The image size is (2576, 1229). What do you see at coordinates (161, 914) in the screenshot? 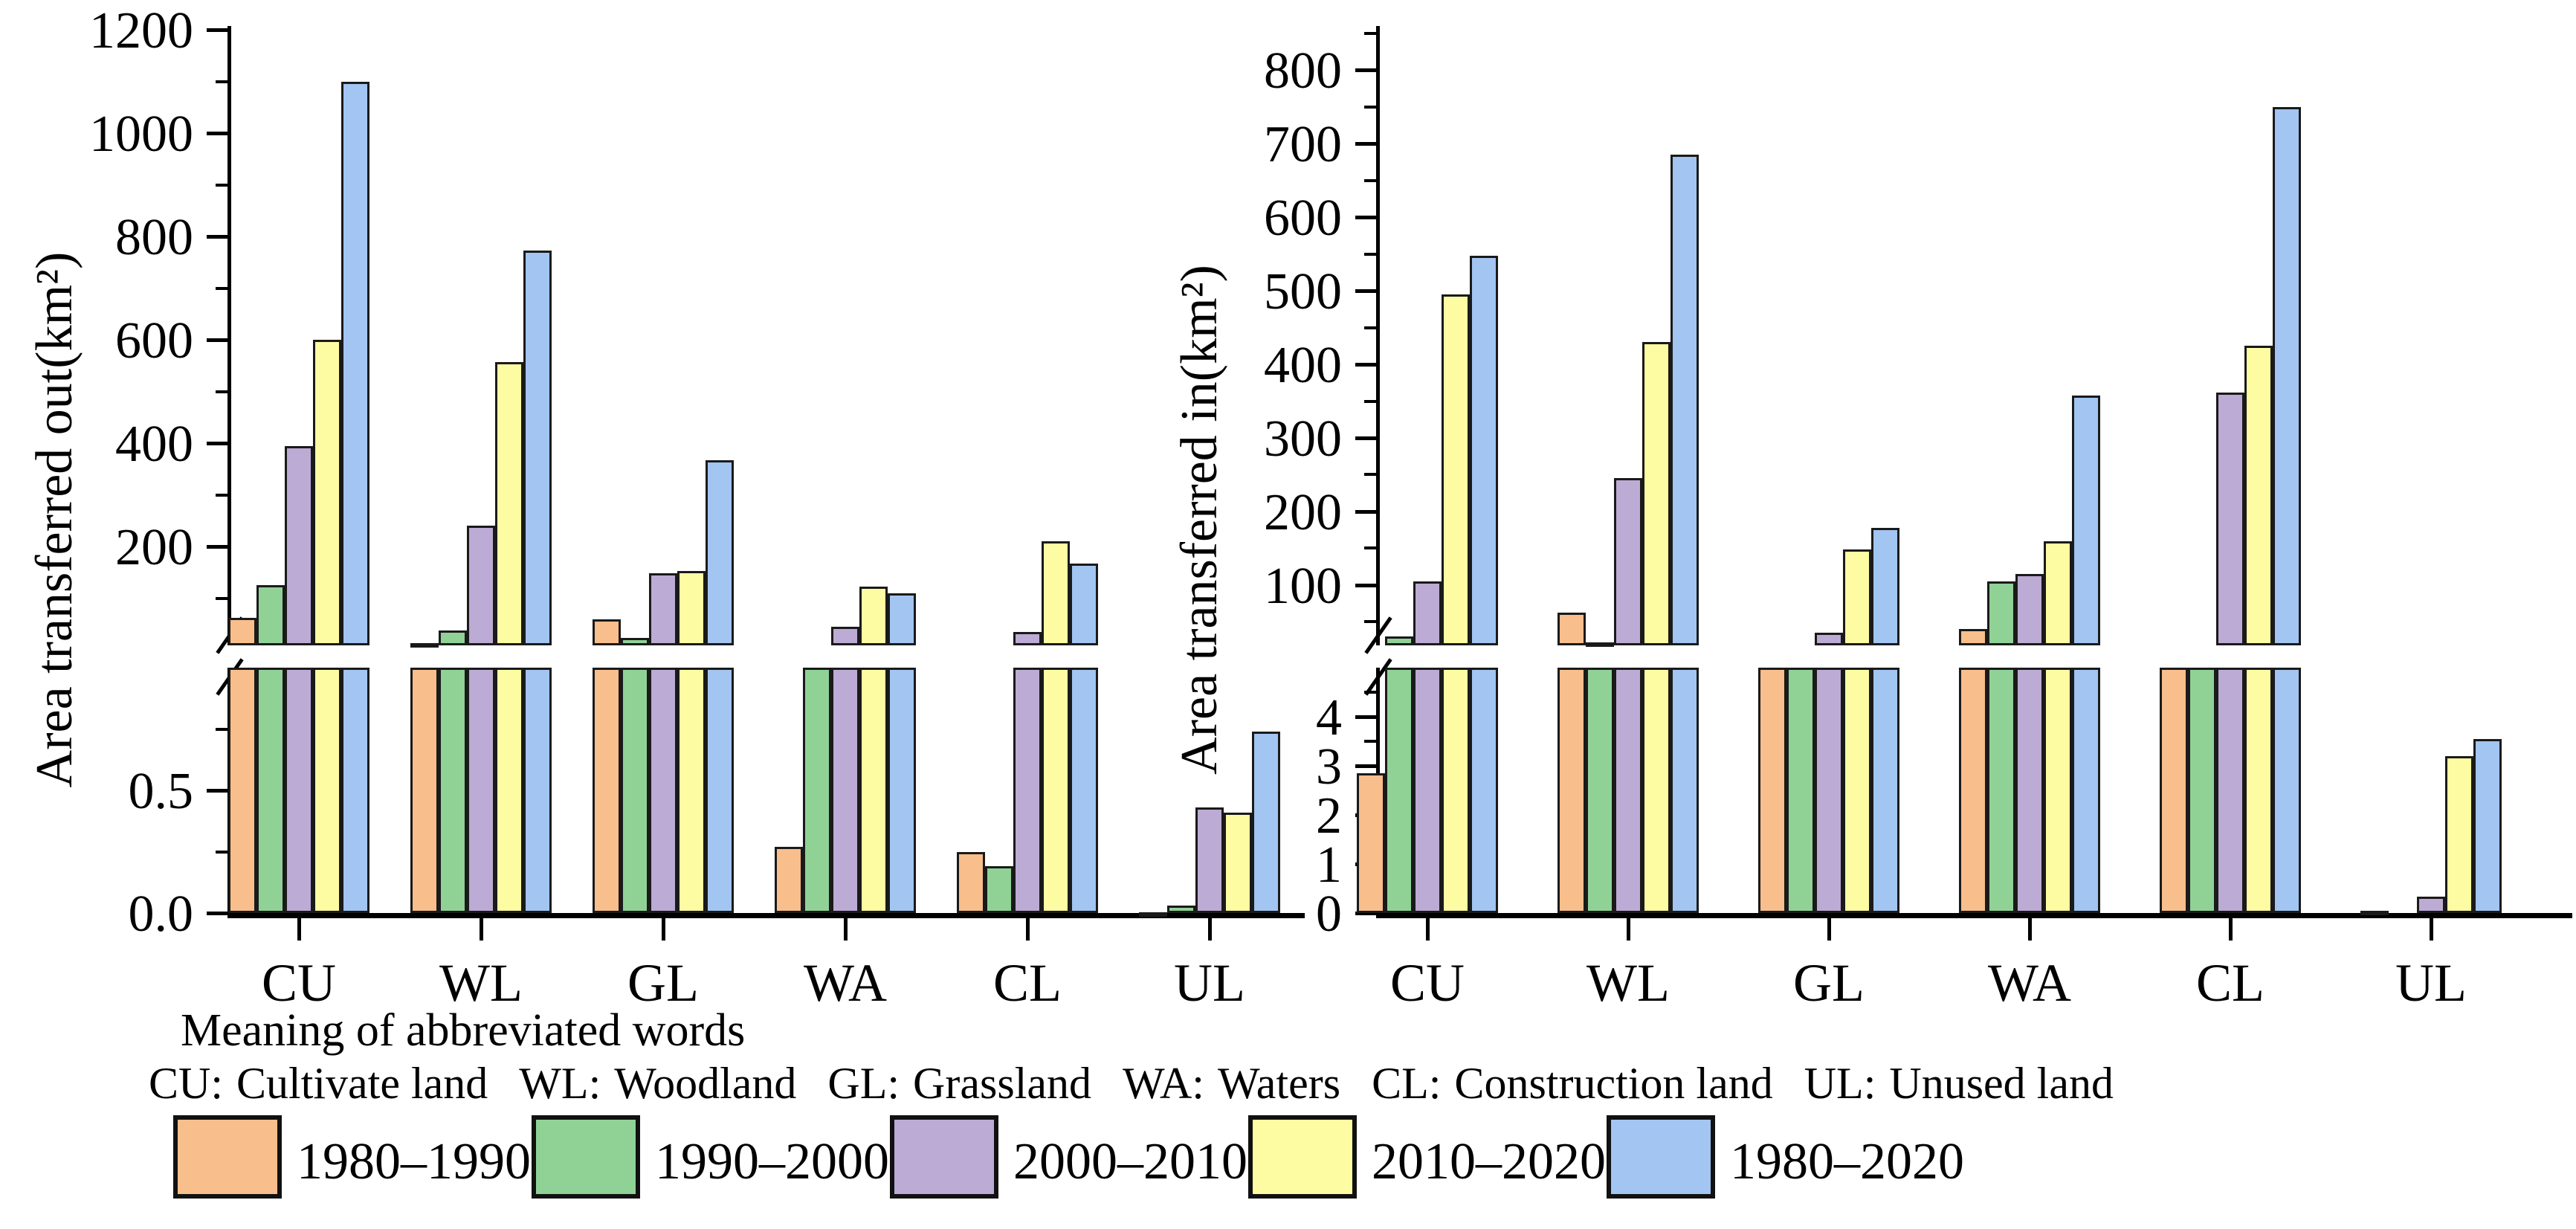
I see `y-tick-label: 0.0` at bounding box center [161, 914].